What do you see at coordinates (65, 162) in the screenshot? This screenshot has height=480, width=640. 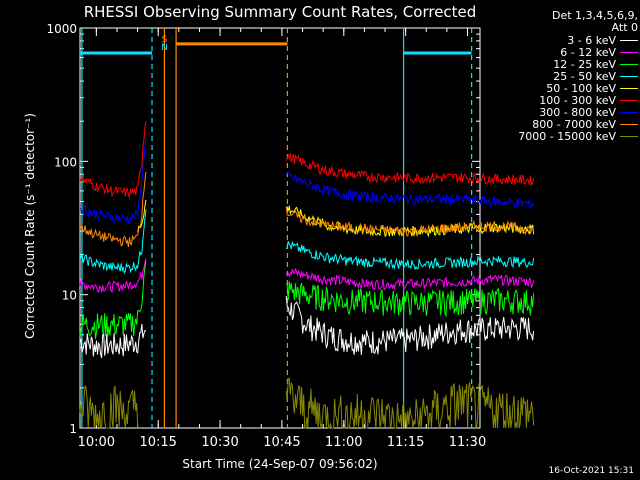 I see `y-tick-label: 100` at bounding box center [65, 162].